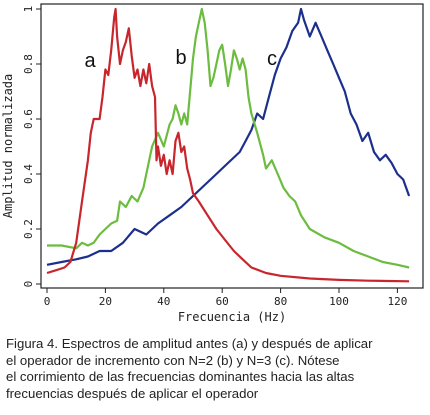  I want to click on x-tick-label: 40, so click(163, 301).